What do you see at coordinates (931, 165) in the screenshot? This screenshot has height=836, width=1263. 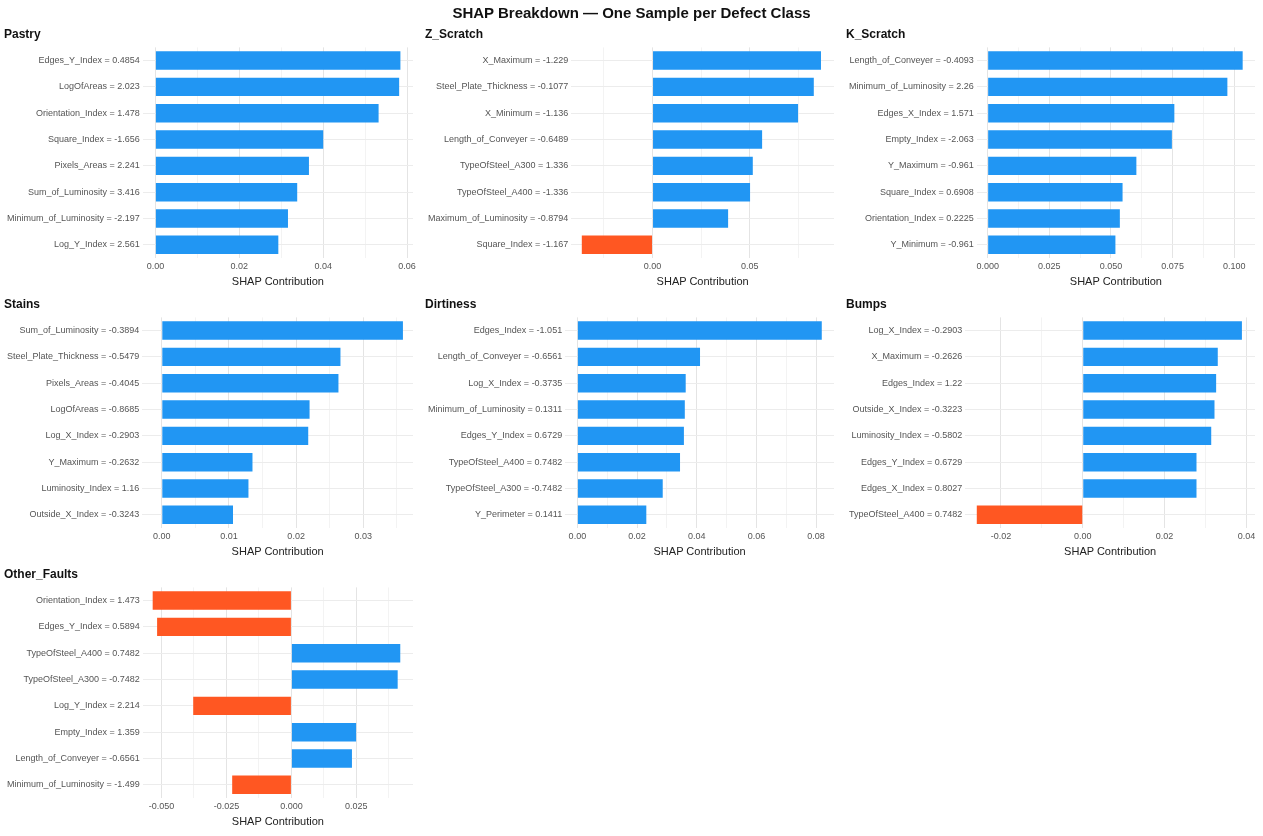 I see `y-tick-label: Y_Maximum = -0.961` at bounding box center [931, 165].